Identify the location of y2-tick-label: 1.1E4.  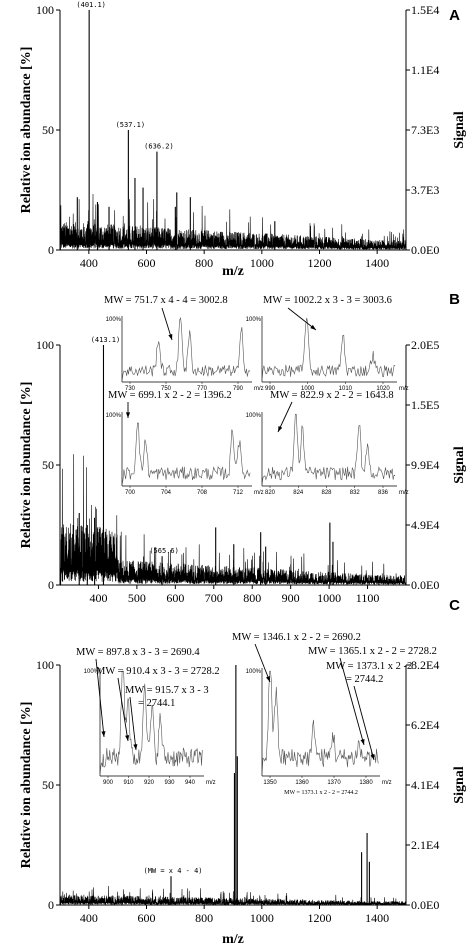
(425, 70).